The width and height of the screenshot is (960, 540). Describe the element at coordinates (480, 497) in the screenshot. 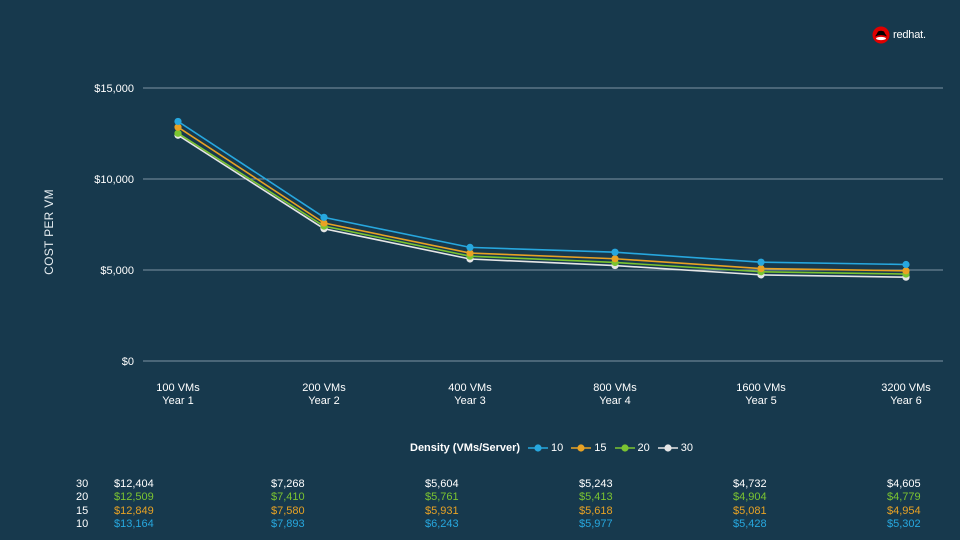

I see `table-row: 20 $12,509 $7,410 $5,761 $5,413 $4,904 $4,779` at that location.